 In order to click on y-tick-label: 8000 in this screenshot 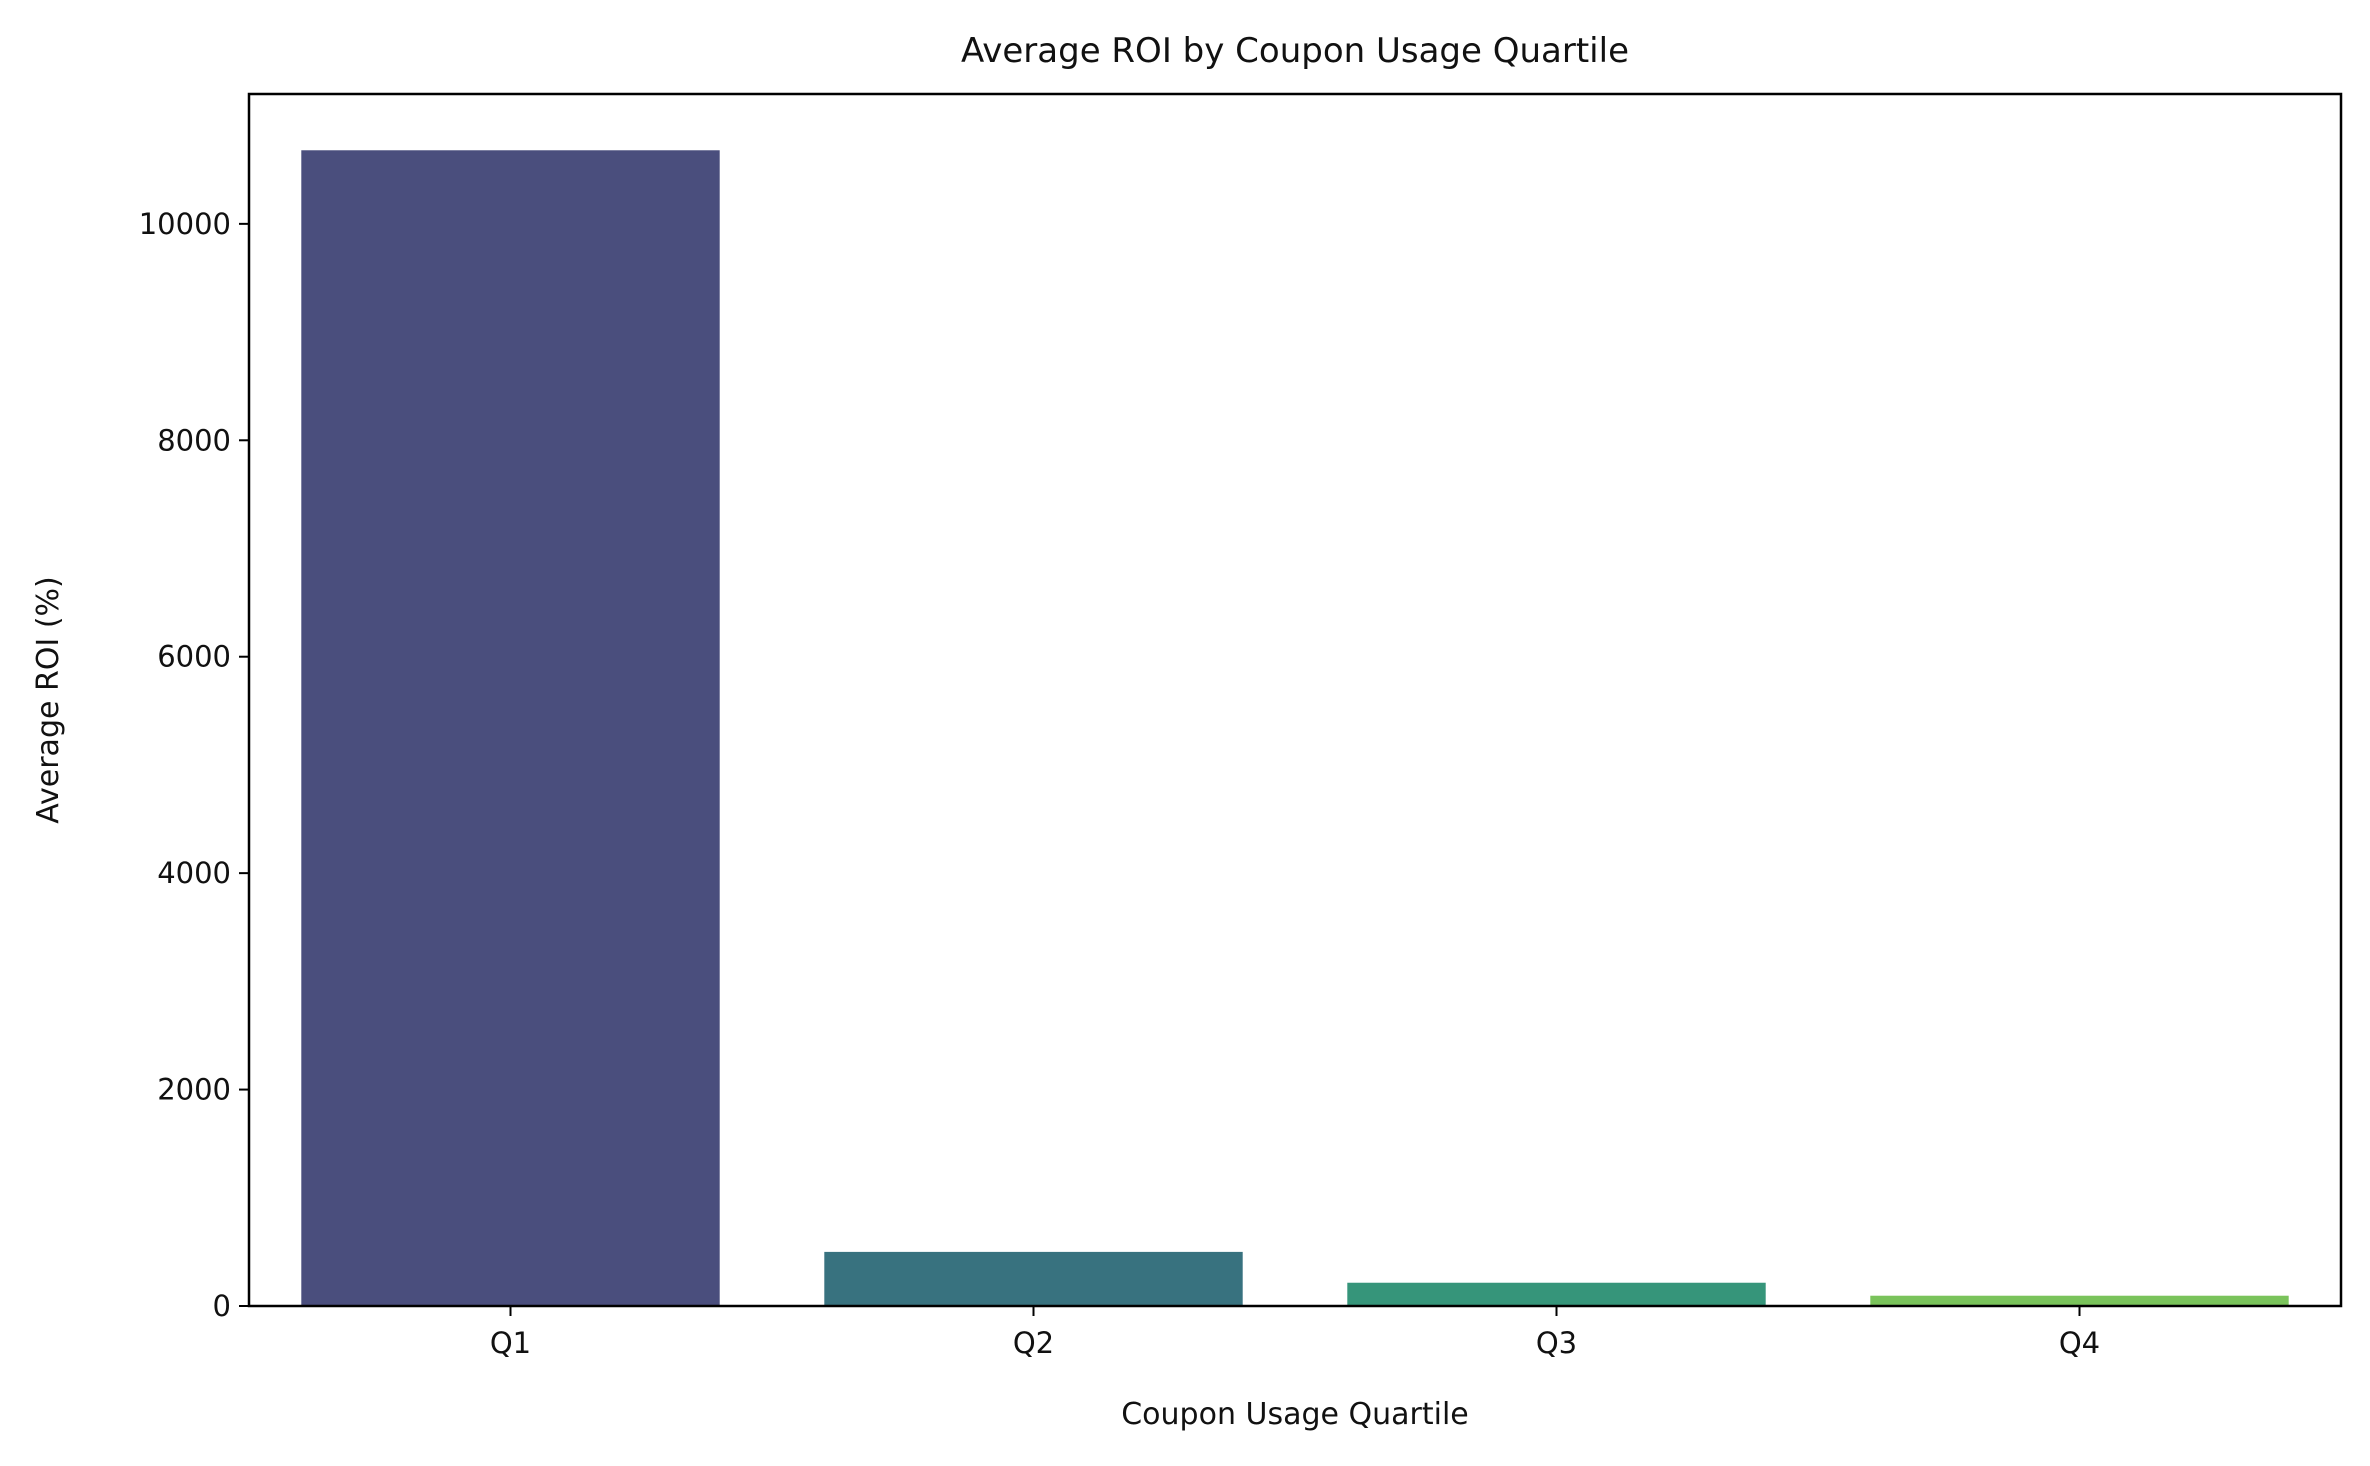, I will do `click(194, 440)`.